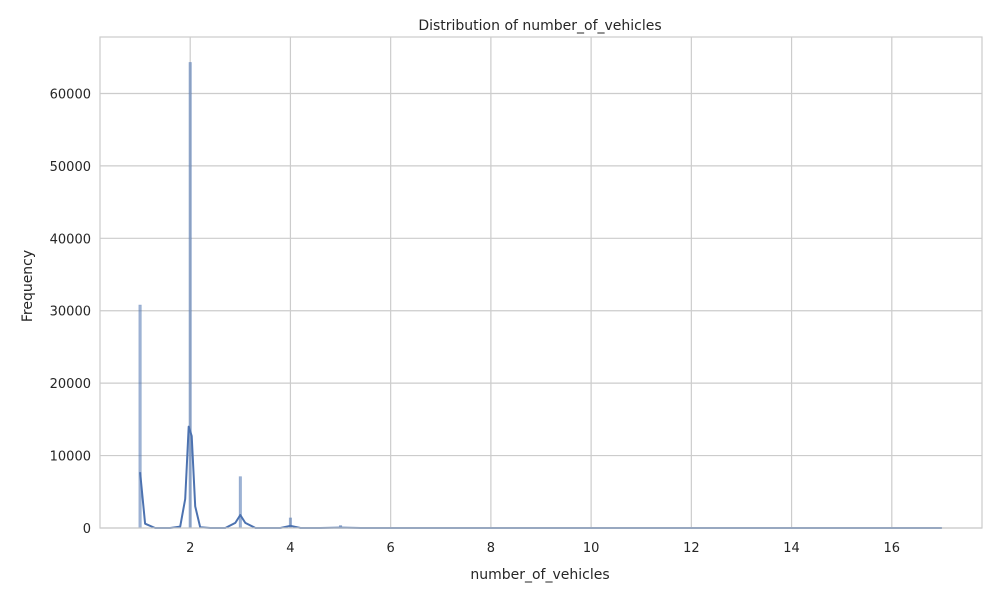 The width and height of the screenshot is (1000, 604). What do you see at coordinates (491, 548) in the screenshot?
I see `x-tick-label: 8` at bounding box center [491, 548].